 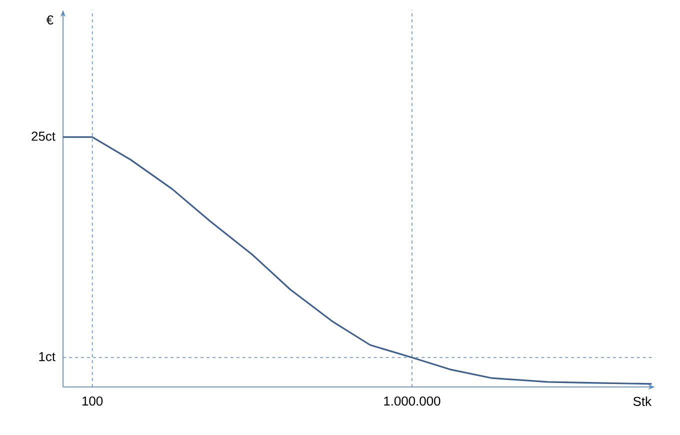 What do you see at coordinates (50, 20) in the screenshot?
I see `y-axis-title: €` at bounding box center [50, 20].